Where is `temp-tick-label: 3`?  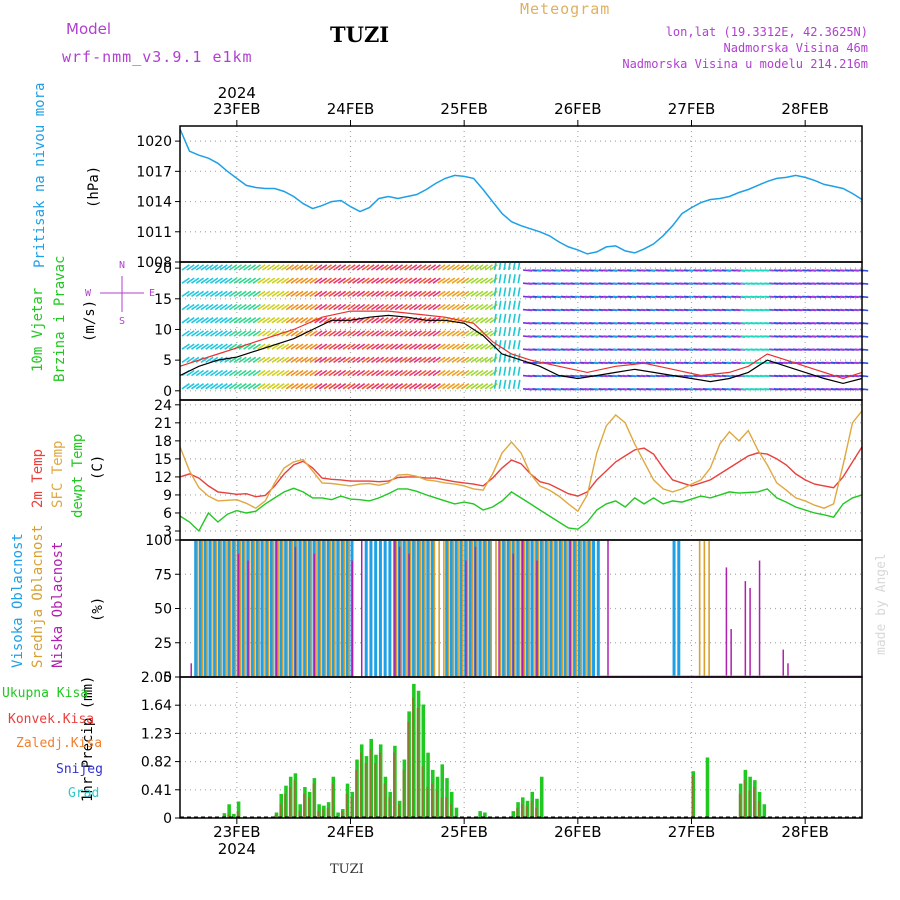 temp-tick-label: 3 is located at coordinates (167, 532).